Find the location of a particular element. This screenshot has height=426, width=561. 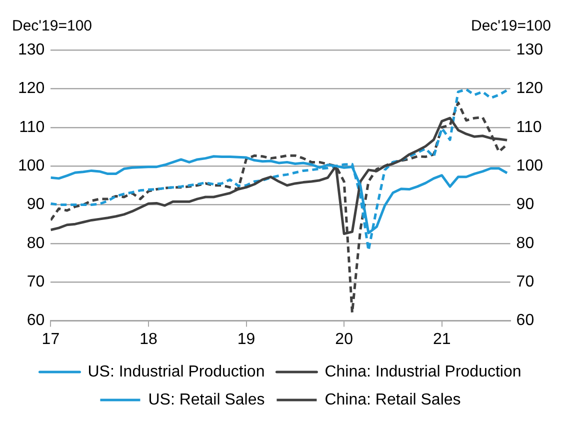

y2-axis-title: Dec'19=100 is located at coordinates (510, 26).